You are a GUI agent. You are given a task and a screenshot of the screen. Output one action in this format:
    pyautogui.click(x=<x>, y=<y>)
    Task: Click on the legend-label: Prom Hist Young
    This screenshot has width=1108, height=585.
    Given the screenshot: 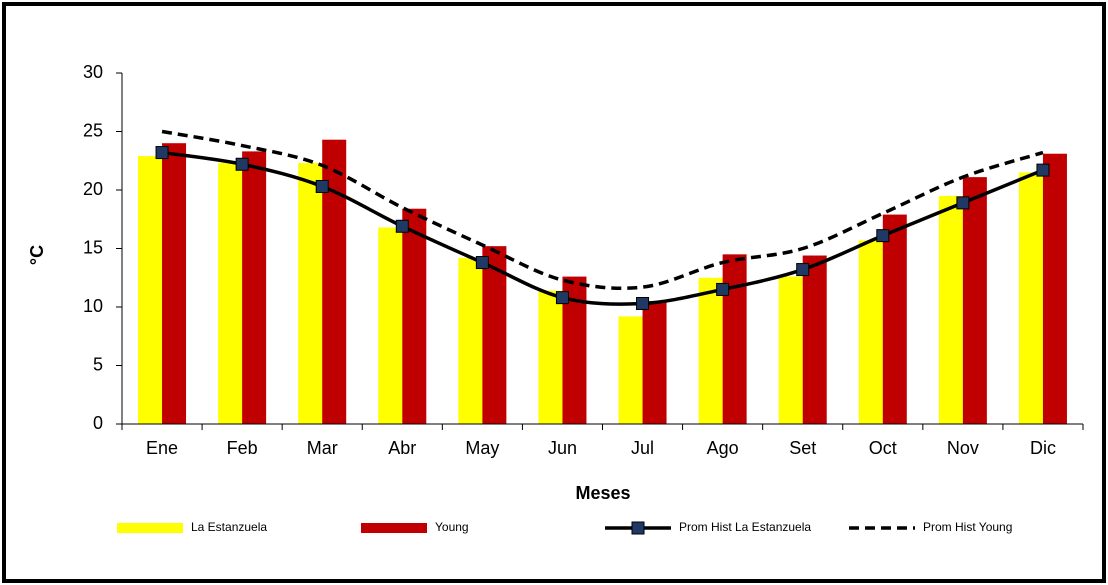 What is the action you would take?
    pyautogui.click(x=967, y=527)
    